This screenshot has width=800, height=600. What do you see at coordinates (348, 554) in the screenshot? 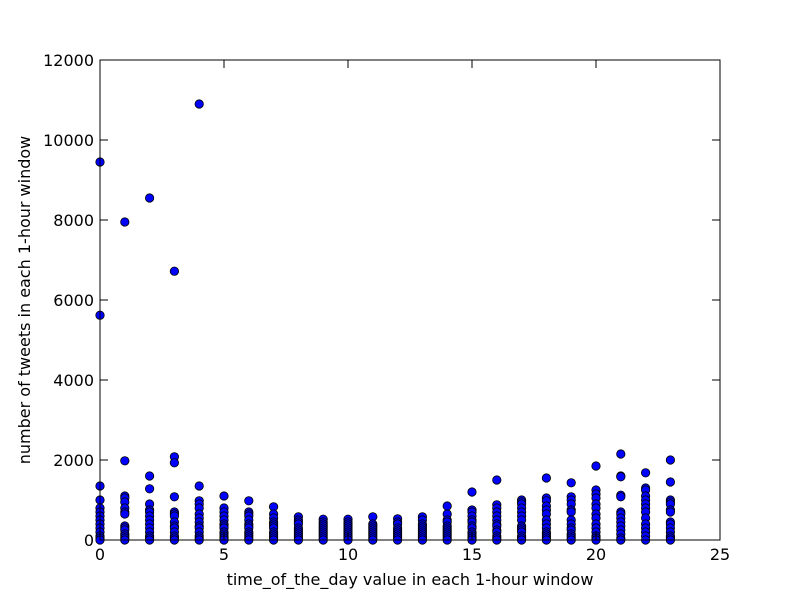
I see `x-tick-label: 10` at bounding box center [348, 554].